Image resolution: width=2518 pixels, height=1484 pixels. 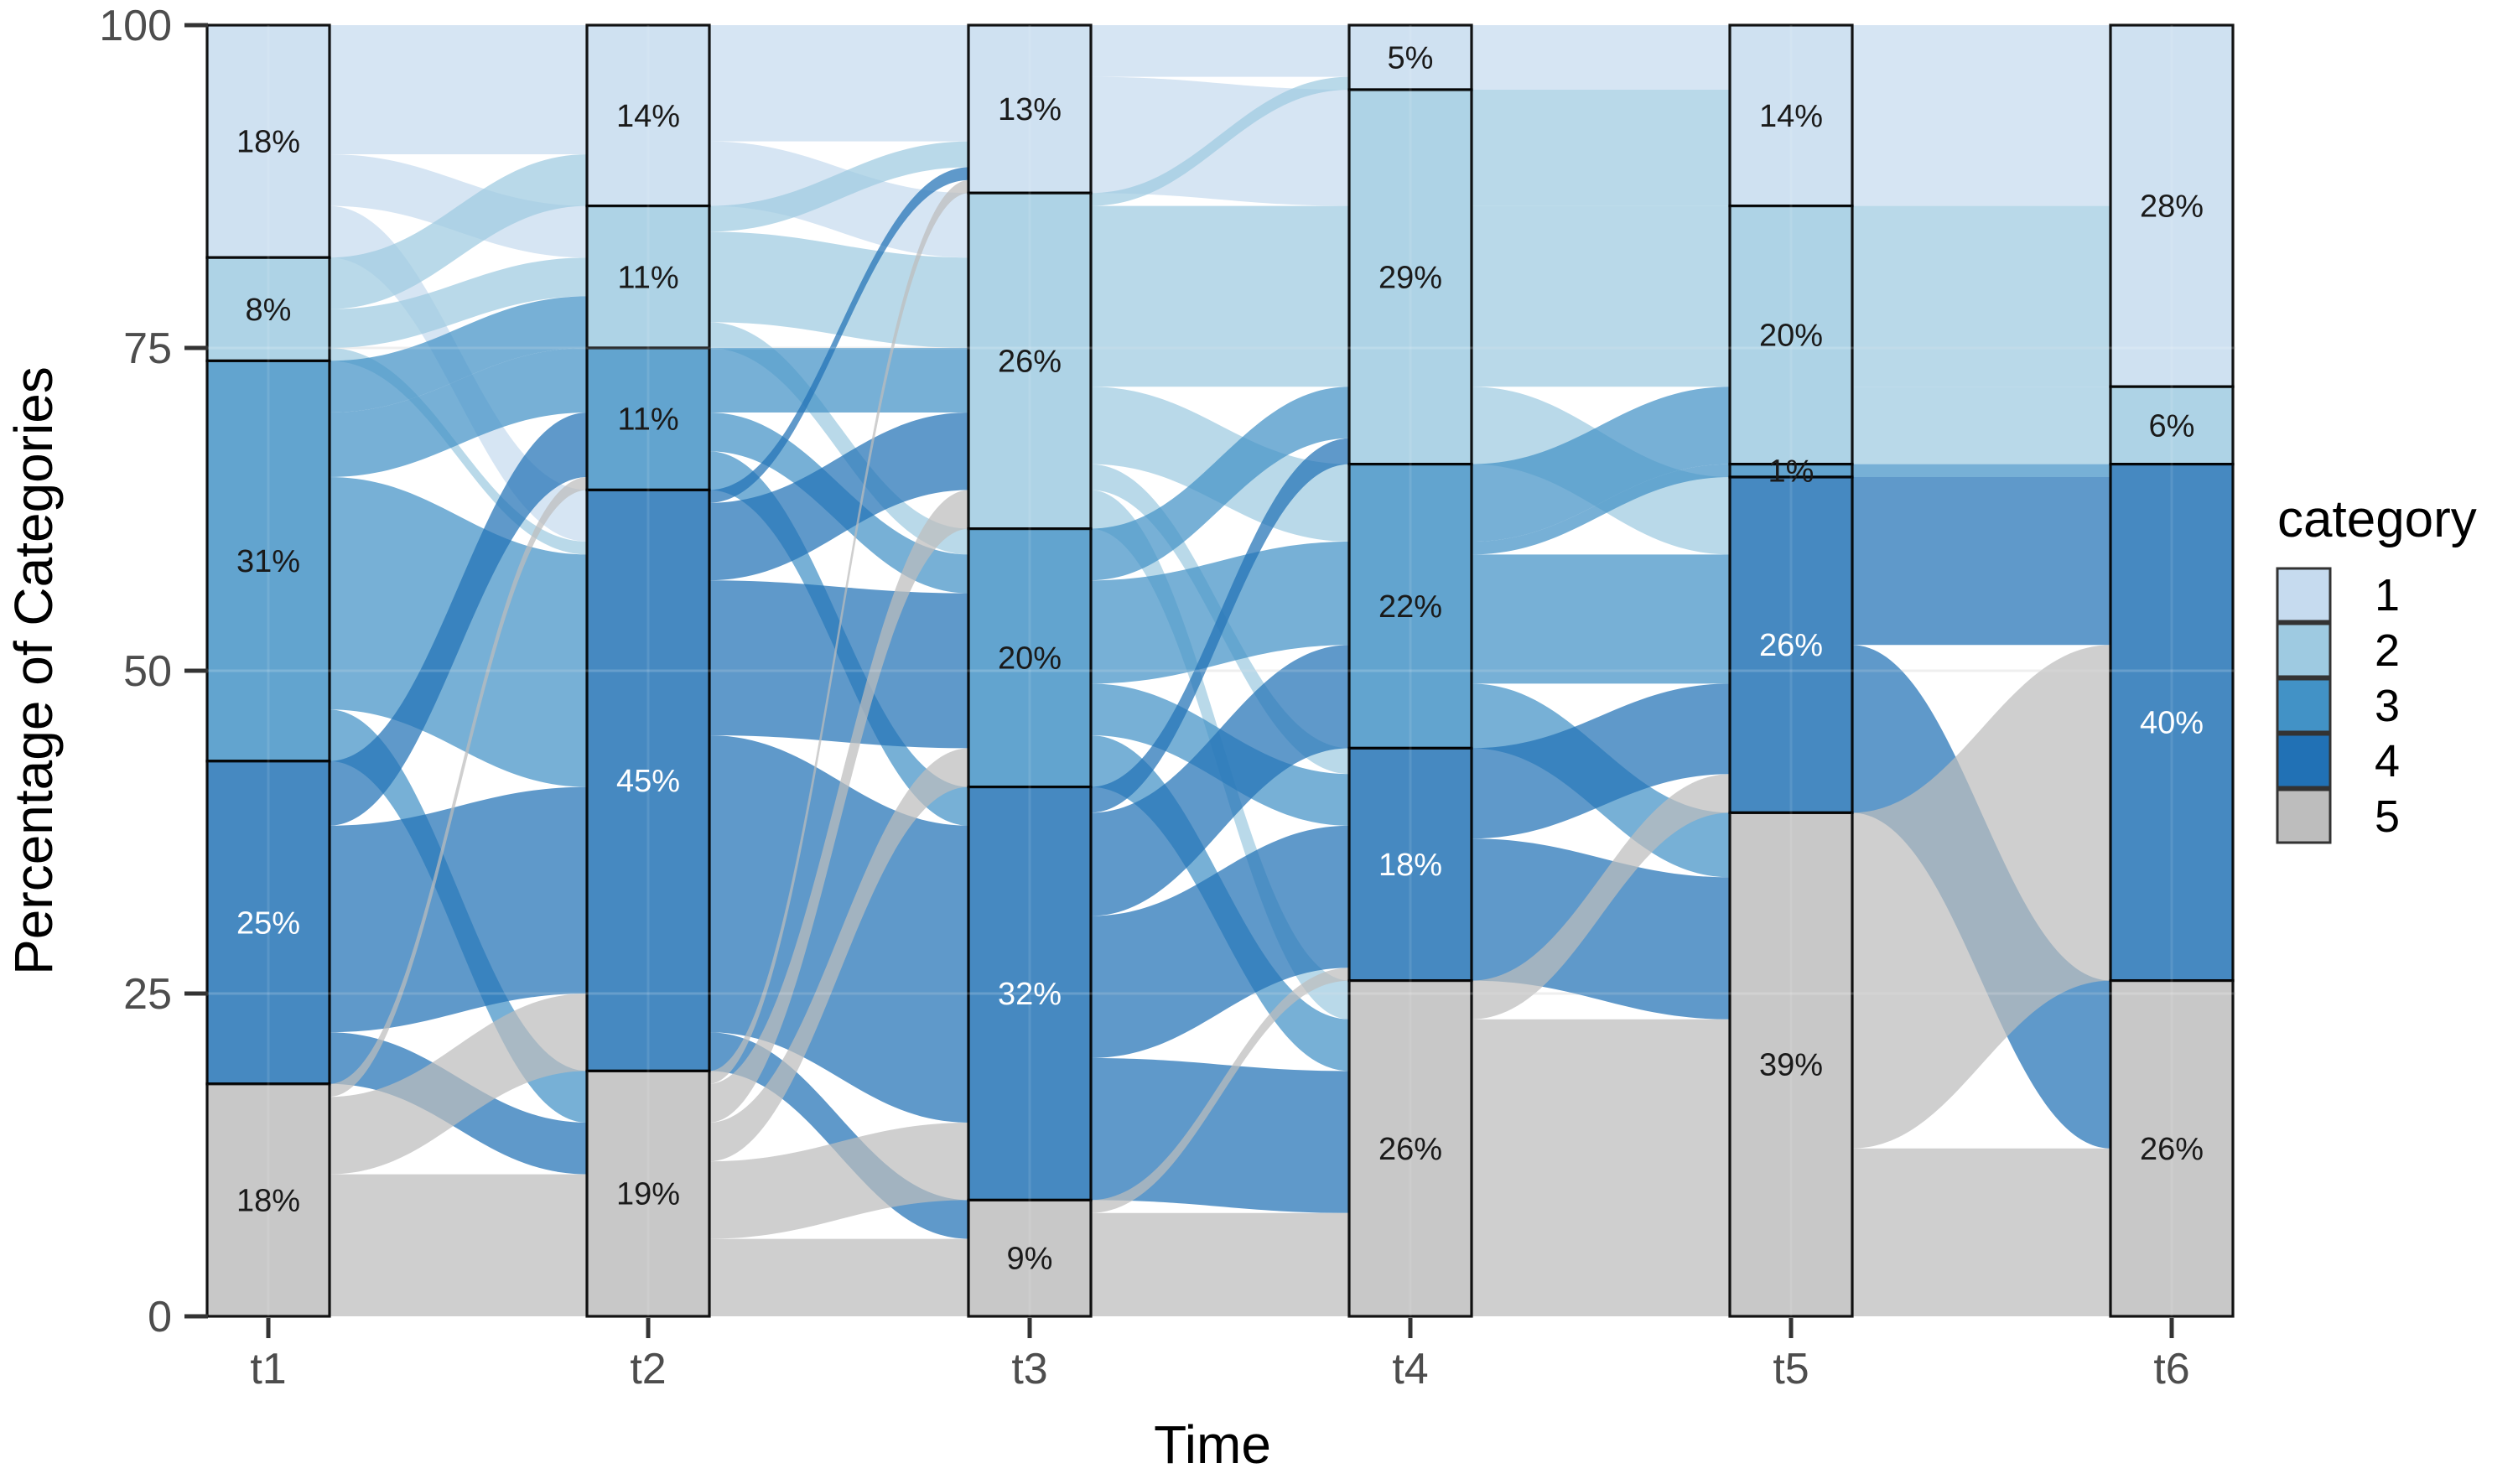 What do you see at coordinates (1030, 993) in the screenshot?
I see `stratum-t3-cat4` at bounding box center [1030, 993].